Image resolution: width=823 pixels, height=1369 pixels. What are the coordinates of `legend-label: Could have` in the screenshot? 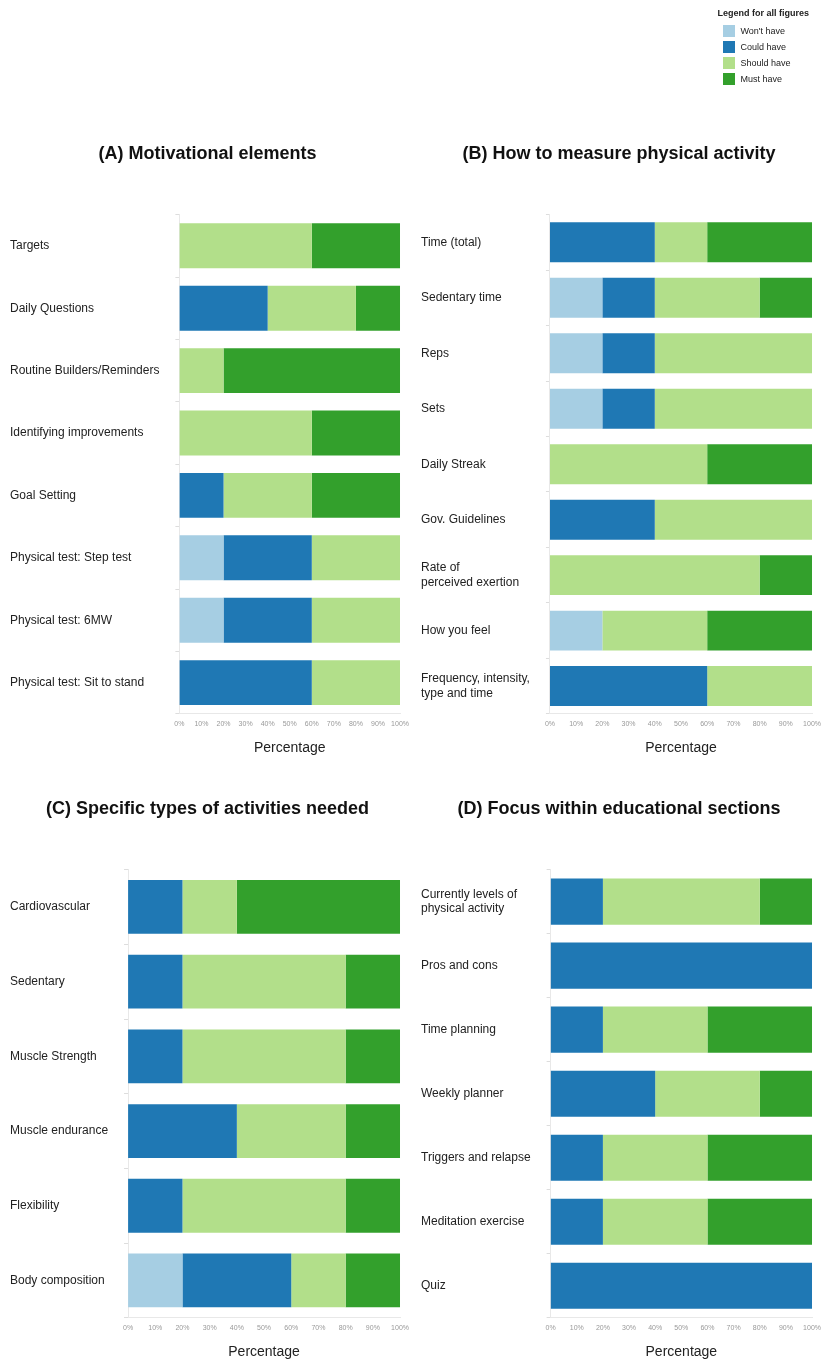 It's located at (763, 47).